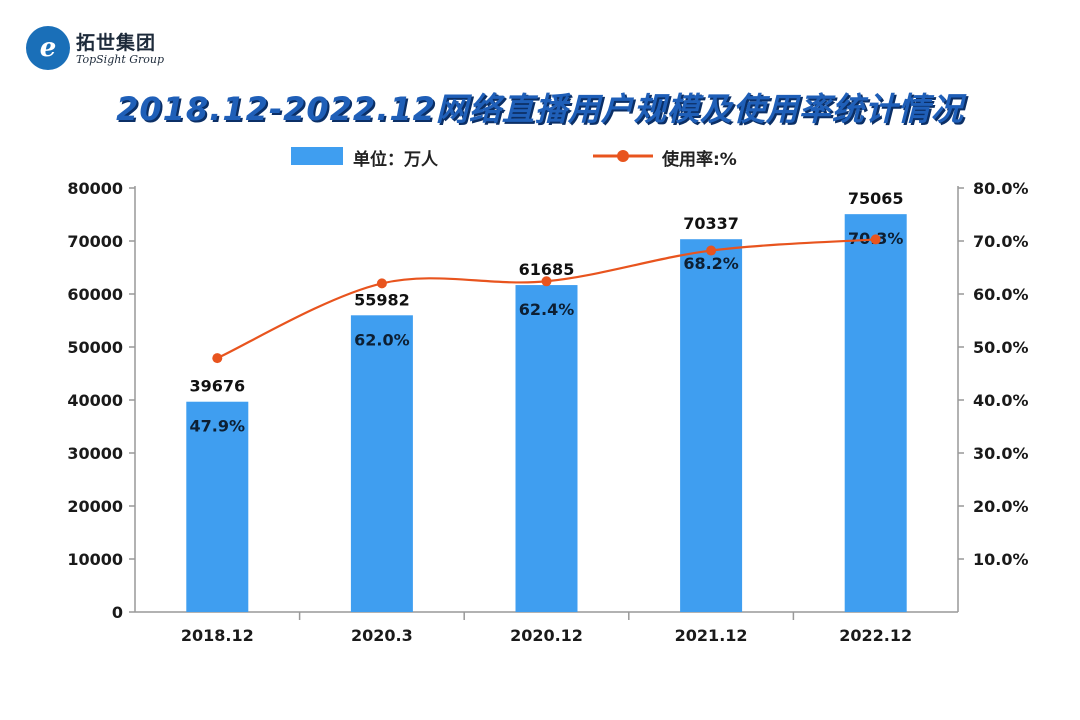 This screenshot has height=720, width=1080. Describe the element at coordinates (218, 426) in the screenshot. I see `rate-value-label: 47.9%` at that location.